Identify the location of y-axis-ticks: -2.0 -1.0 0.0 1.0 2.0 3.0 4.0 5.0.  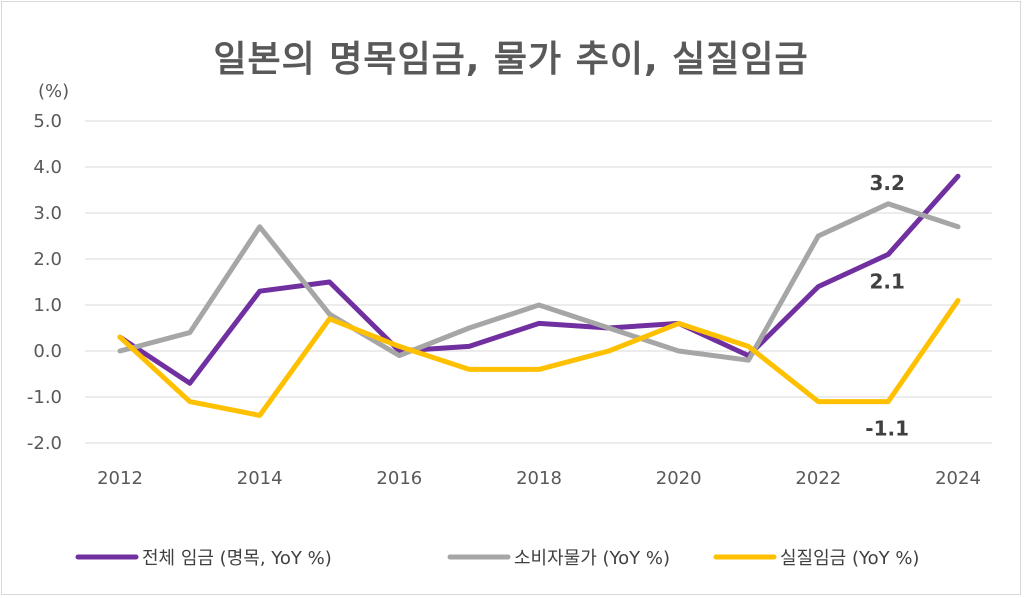
(44, 282).